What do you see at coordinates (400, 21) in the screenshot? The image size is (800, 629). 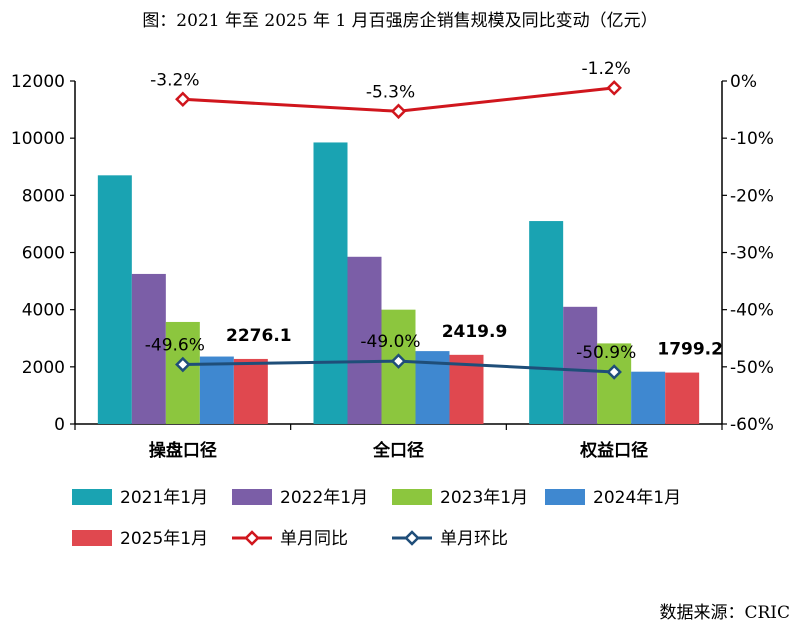 I see `chart-title: 图：2021 年至 2025 年 1 月百强房企销售规模及同比变动（亿元）` at bounding box center [400, 21].